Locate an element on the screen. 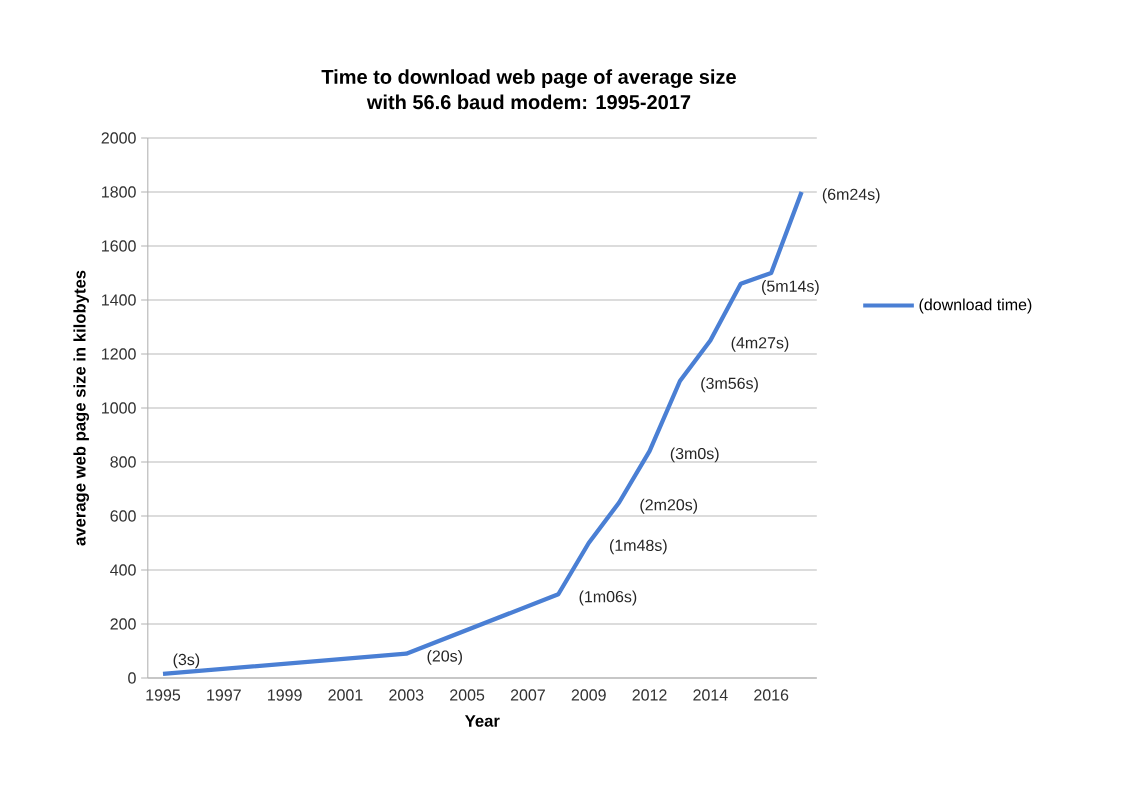  annotation: (3s) is located at coordinates (186, 661).